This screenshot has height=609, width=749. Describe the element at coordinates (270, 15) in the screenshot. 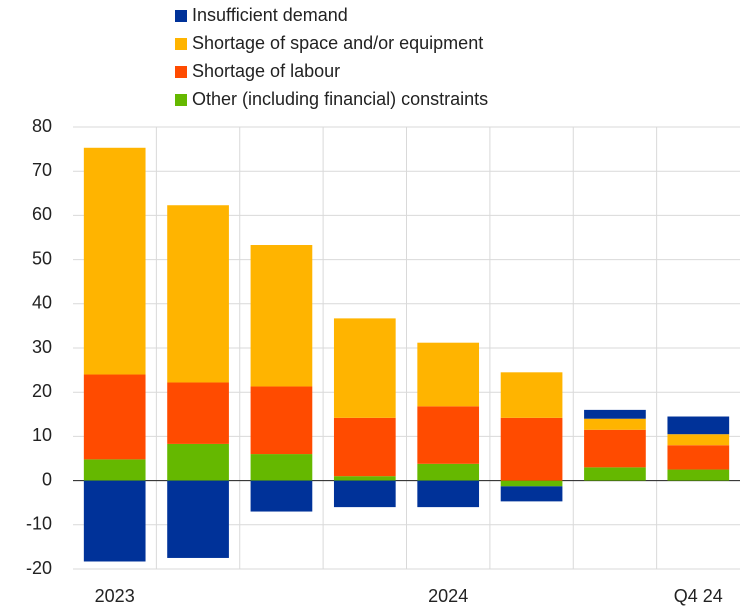

I see `legend-label: Insufficient demand` at that location.